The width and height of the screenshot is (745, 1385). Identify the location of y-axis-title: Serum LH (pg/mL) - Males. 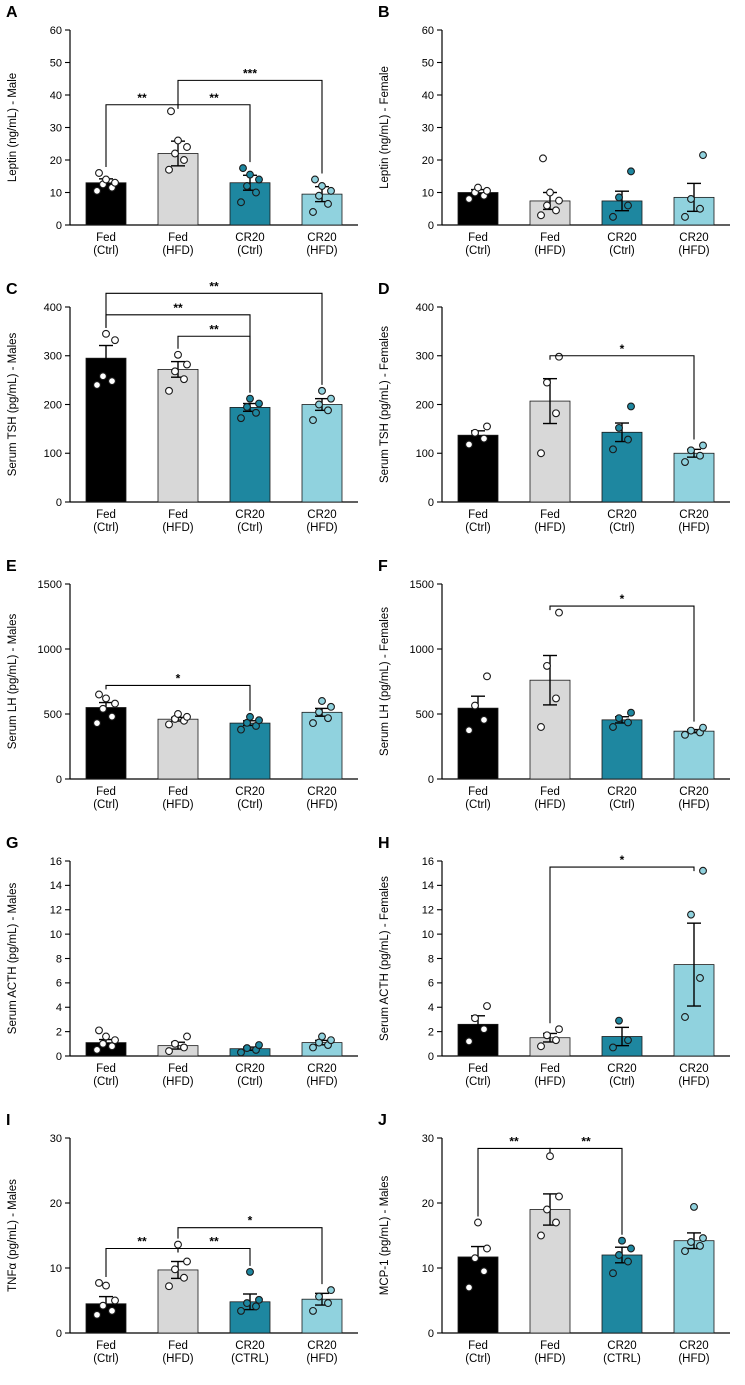
(13, 682).